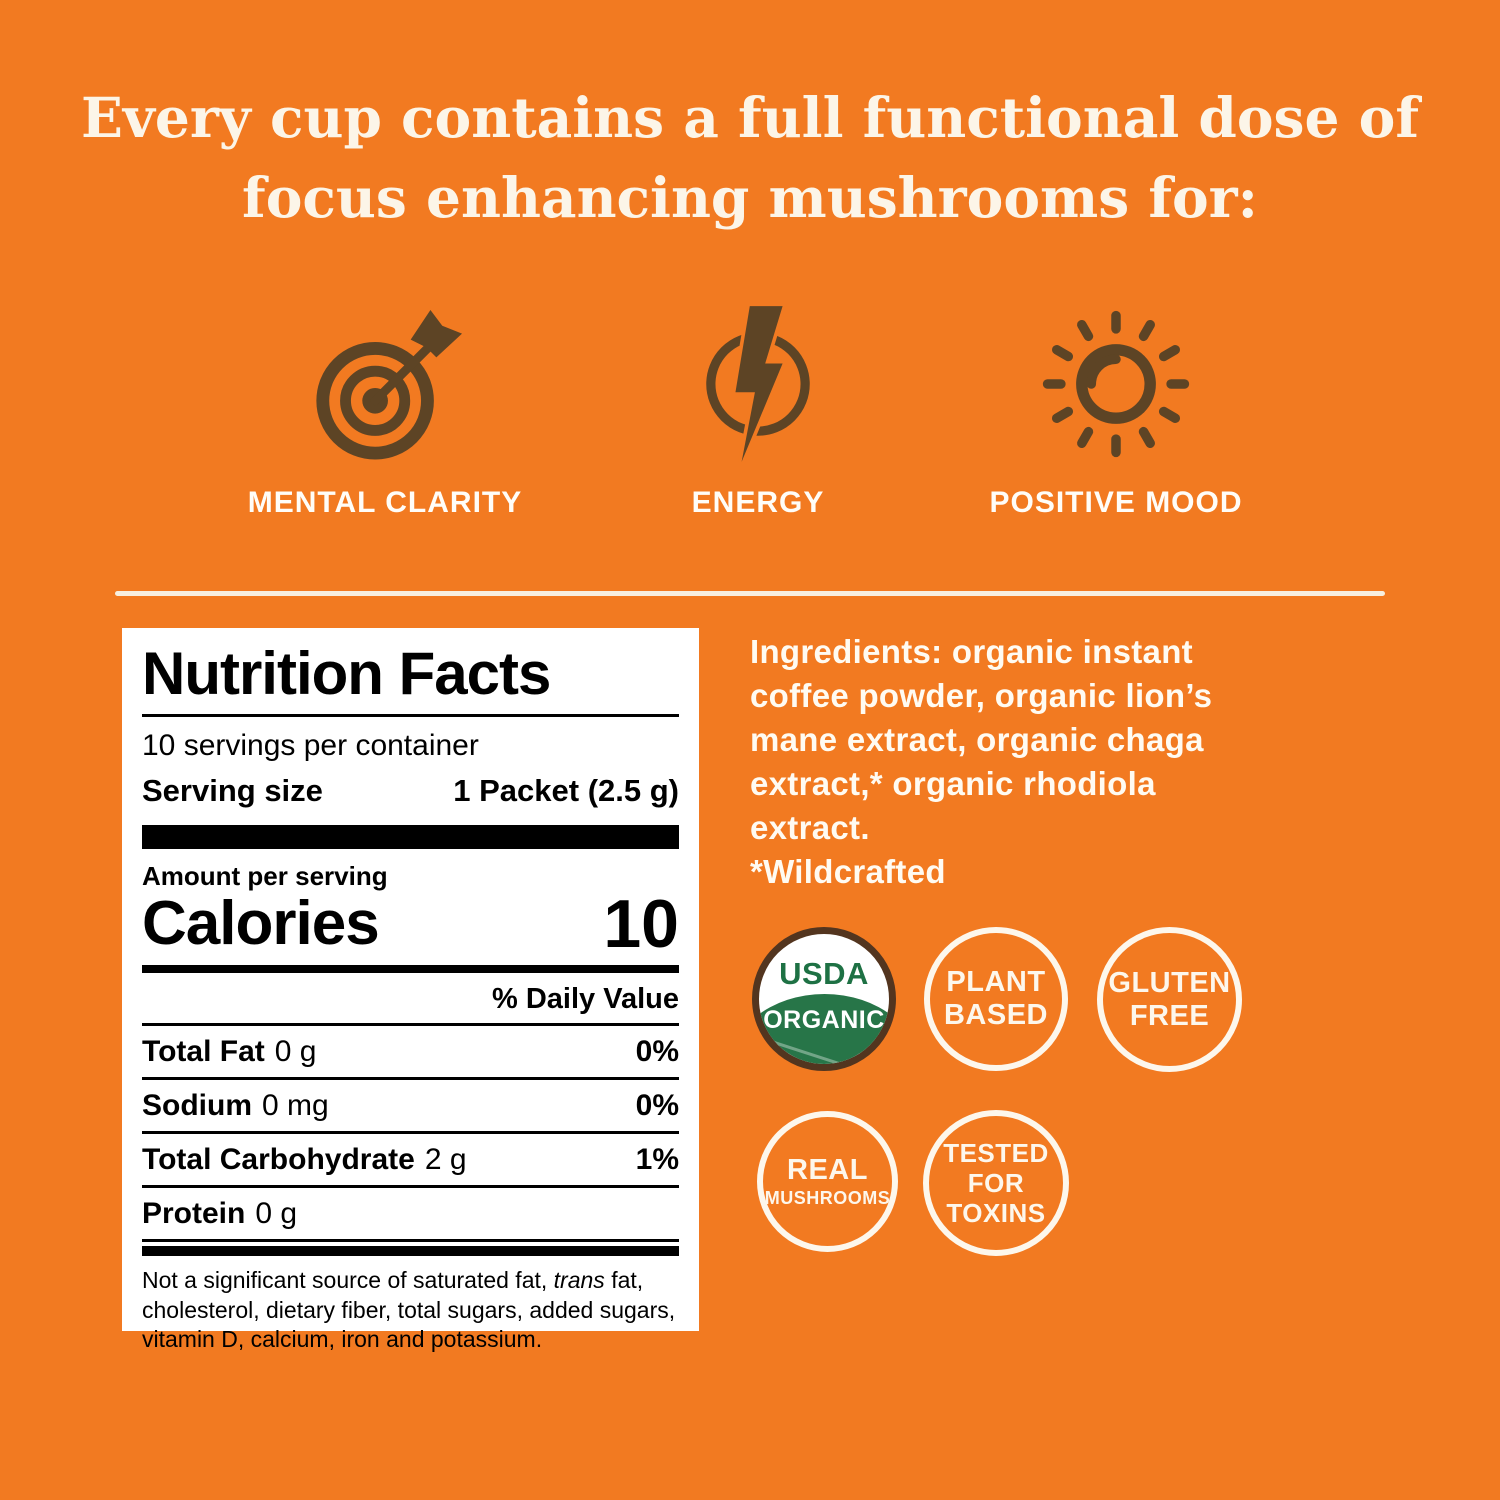 This screenshot has width=1500, height=1500. I want to click on serving-size-value: 1 Packet (2.5 g), so click(566, 790).